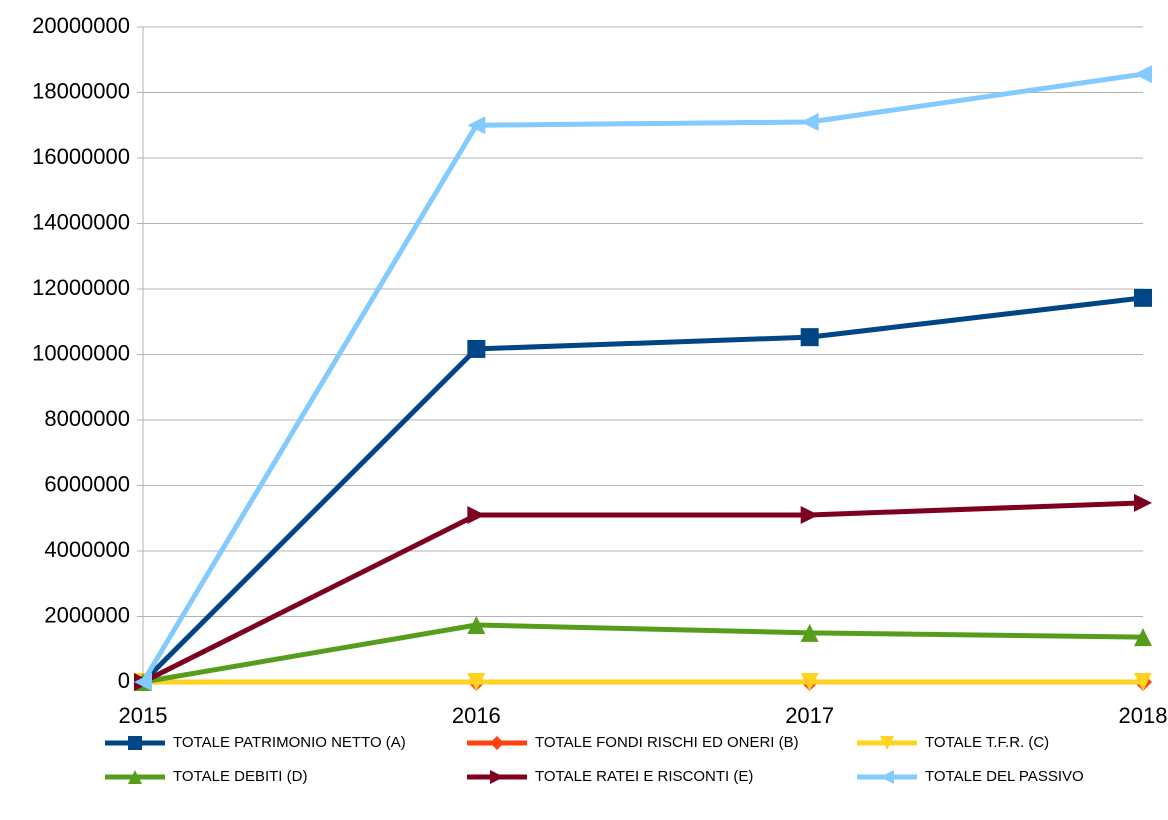 The image size is (1168, 820). Describe the element at coordinates (240, 776) in the screenshot. I see `legend-label: TOTALE DEBITI (D)` at that location.